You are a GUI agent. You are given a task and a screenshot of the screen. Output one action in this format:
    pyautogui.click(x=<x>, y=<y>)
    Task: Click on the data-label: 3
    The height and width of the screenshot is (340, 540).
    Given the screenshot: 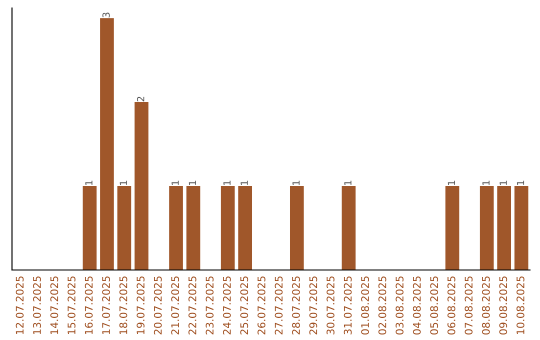 What is the action you would take?
    pyautogui.click(x=106, y=15)
    